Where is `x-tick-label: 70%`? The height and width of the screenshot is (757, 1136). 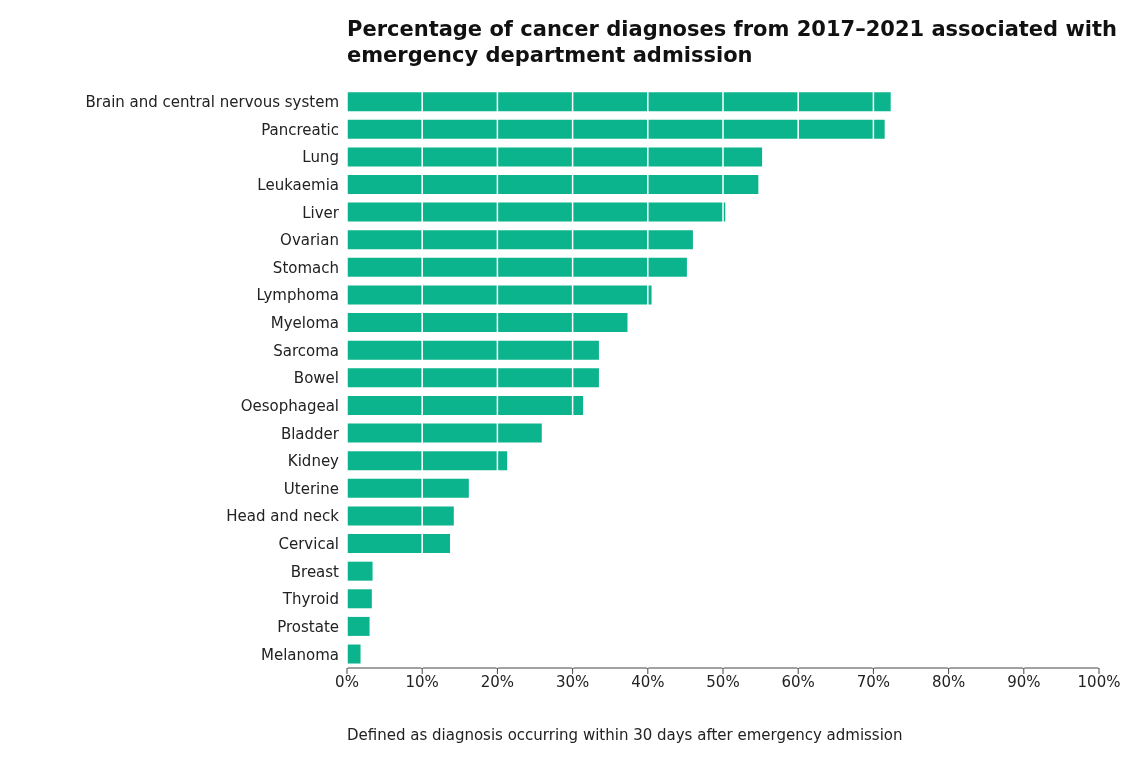 x-tick-label: 70% is located at coordinates (873, 681).